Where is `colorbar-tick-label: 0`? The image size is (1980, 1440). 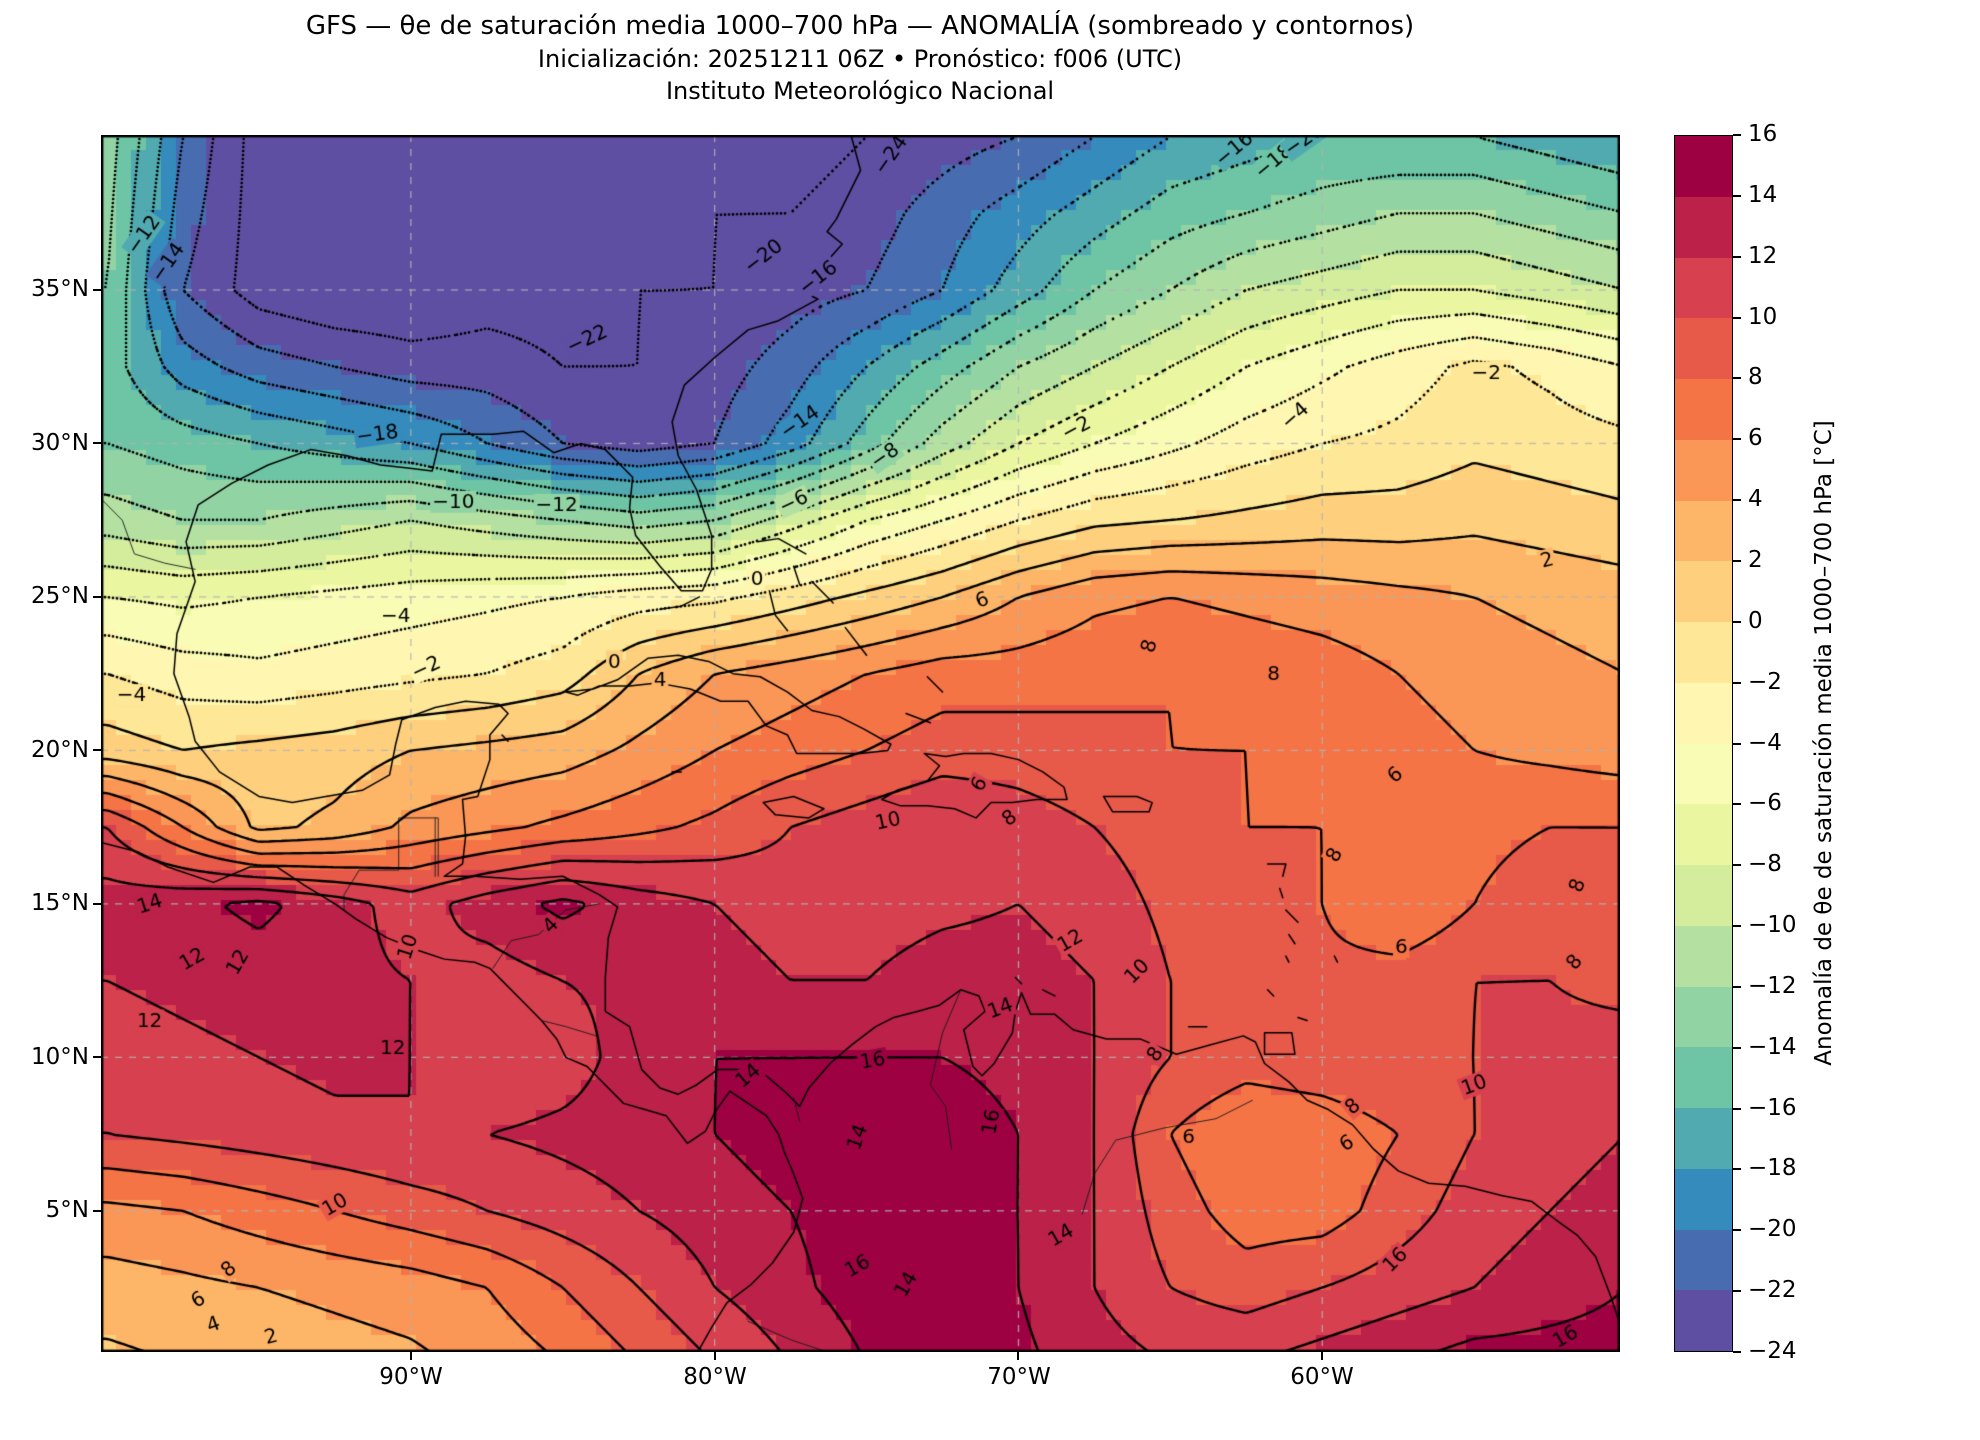
colorbar-tick-label: 0 is located at coordinates (1755, 620).